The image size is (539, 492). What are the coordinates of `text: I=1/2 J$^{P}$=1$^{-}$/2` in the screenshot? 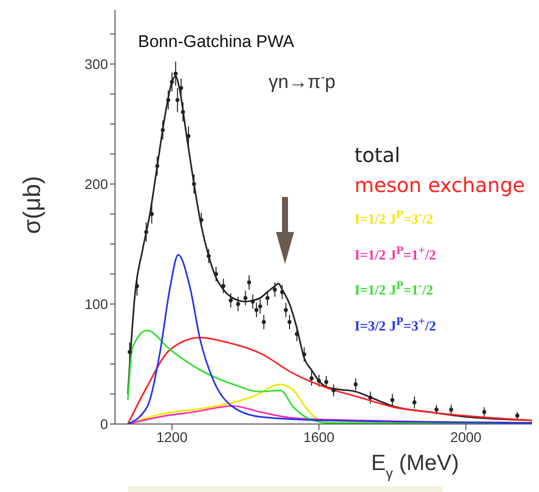 It's located at (394, 289).